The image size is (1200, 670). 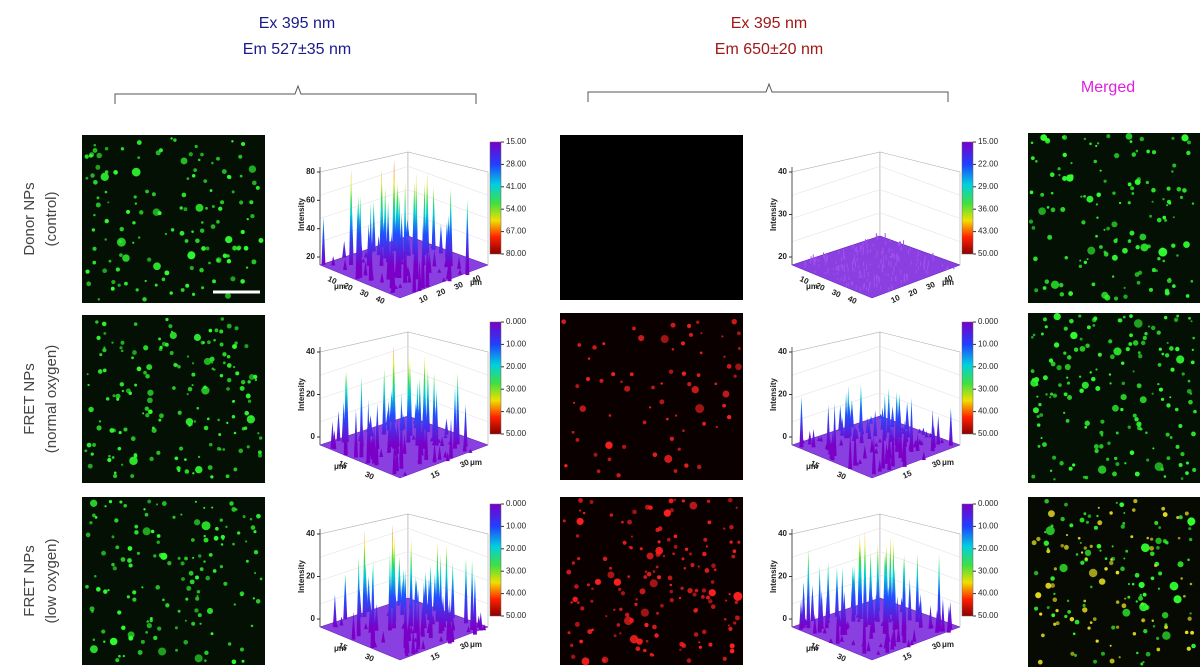 What do you see at coordinates (310, 228) in the screenshot?
I see `z-tick-label: 40` at bounding box center [310, 228].